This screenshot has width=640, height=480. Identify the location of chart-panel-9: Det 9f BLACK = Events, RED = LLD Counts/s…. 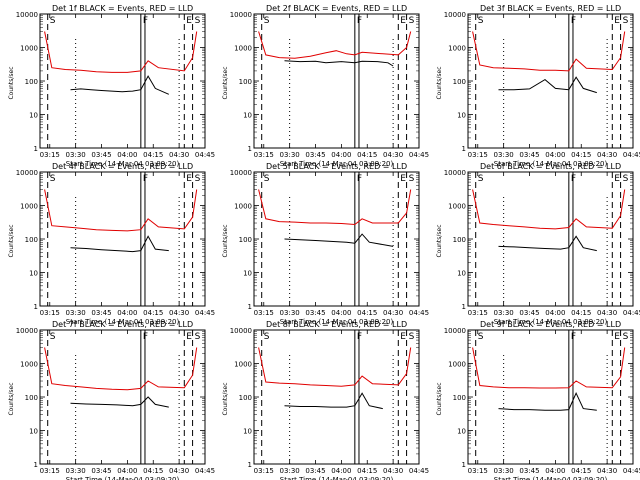
(538, 400).